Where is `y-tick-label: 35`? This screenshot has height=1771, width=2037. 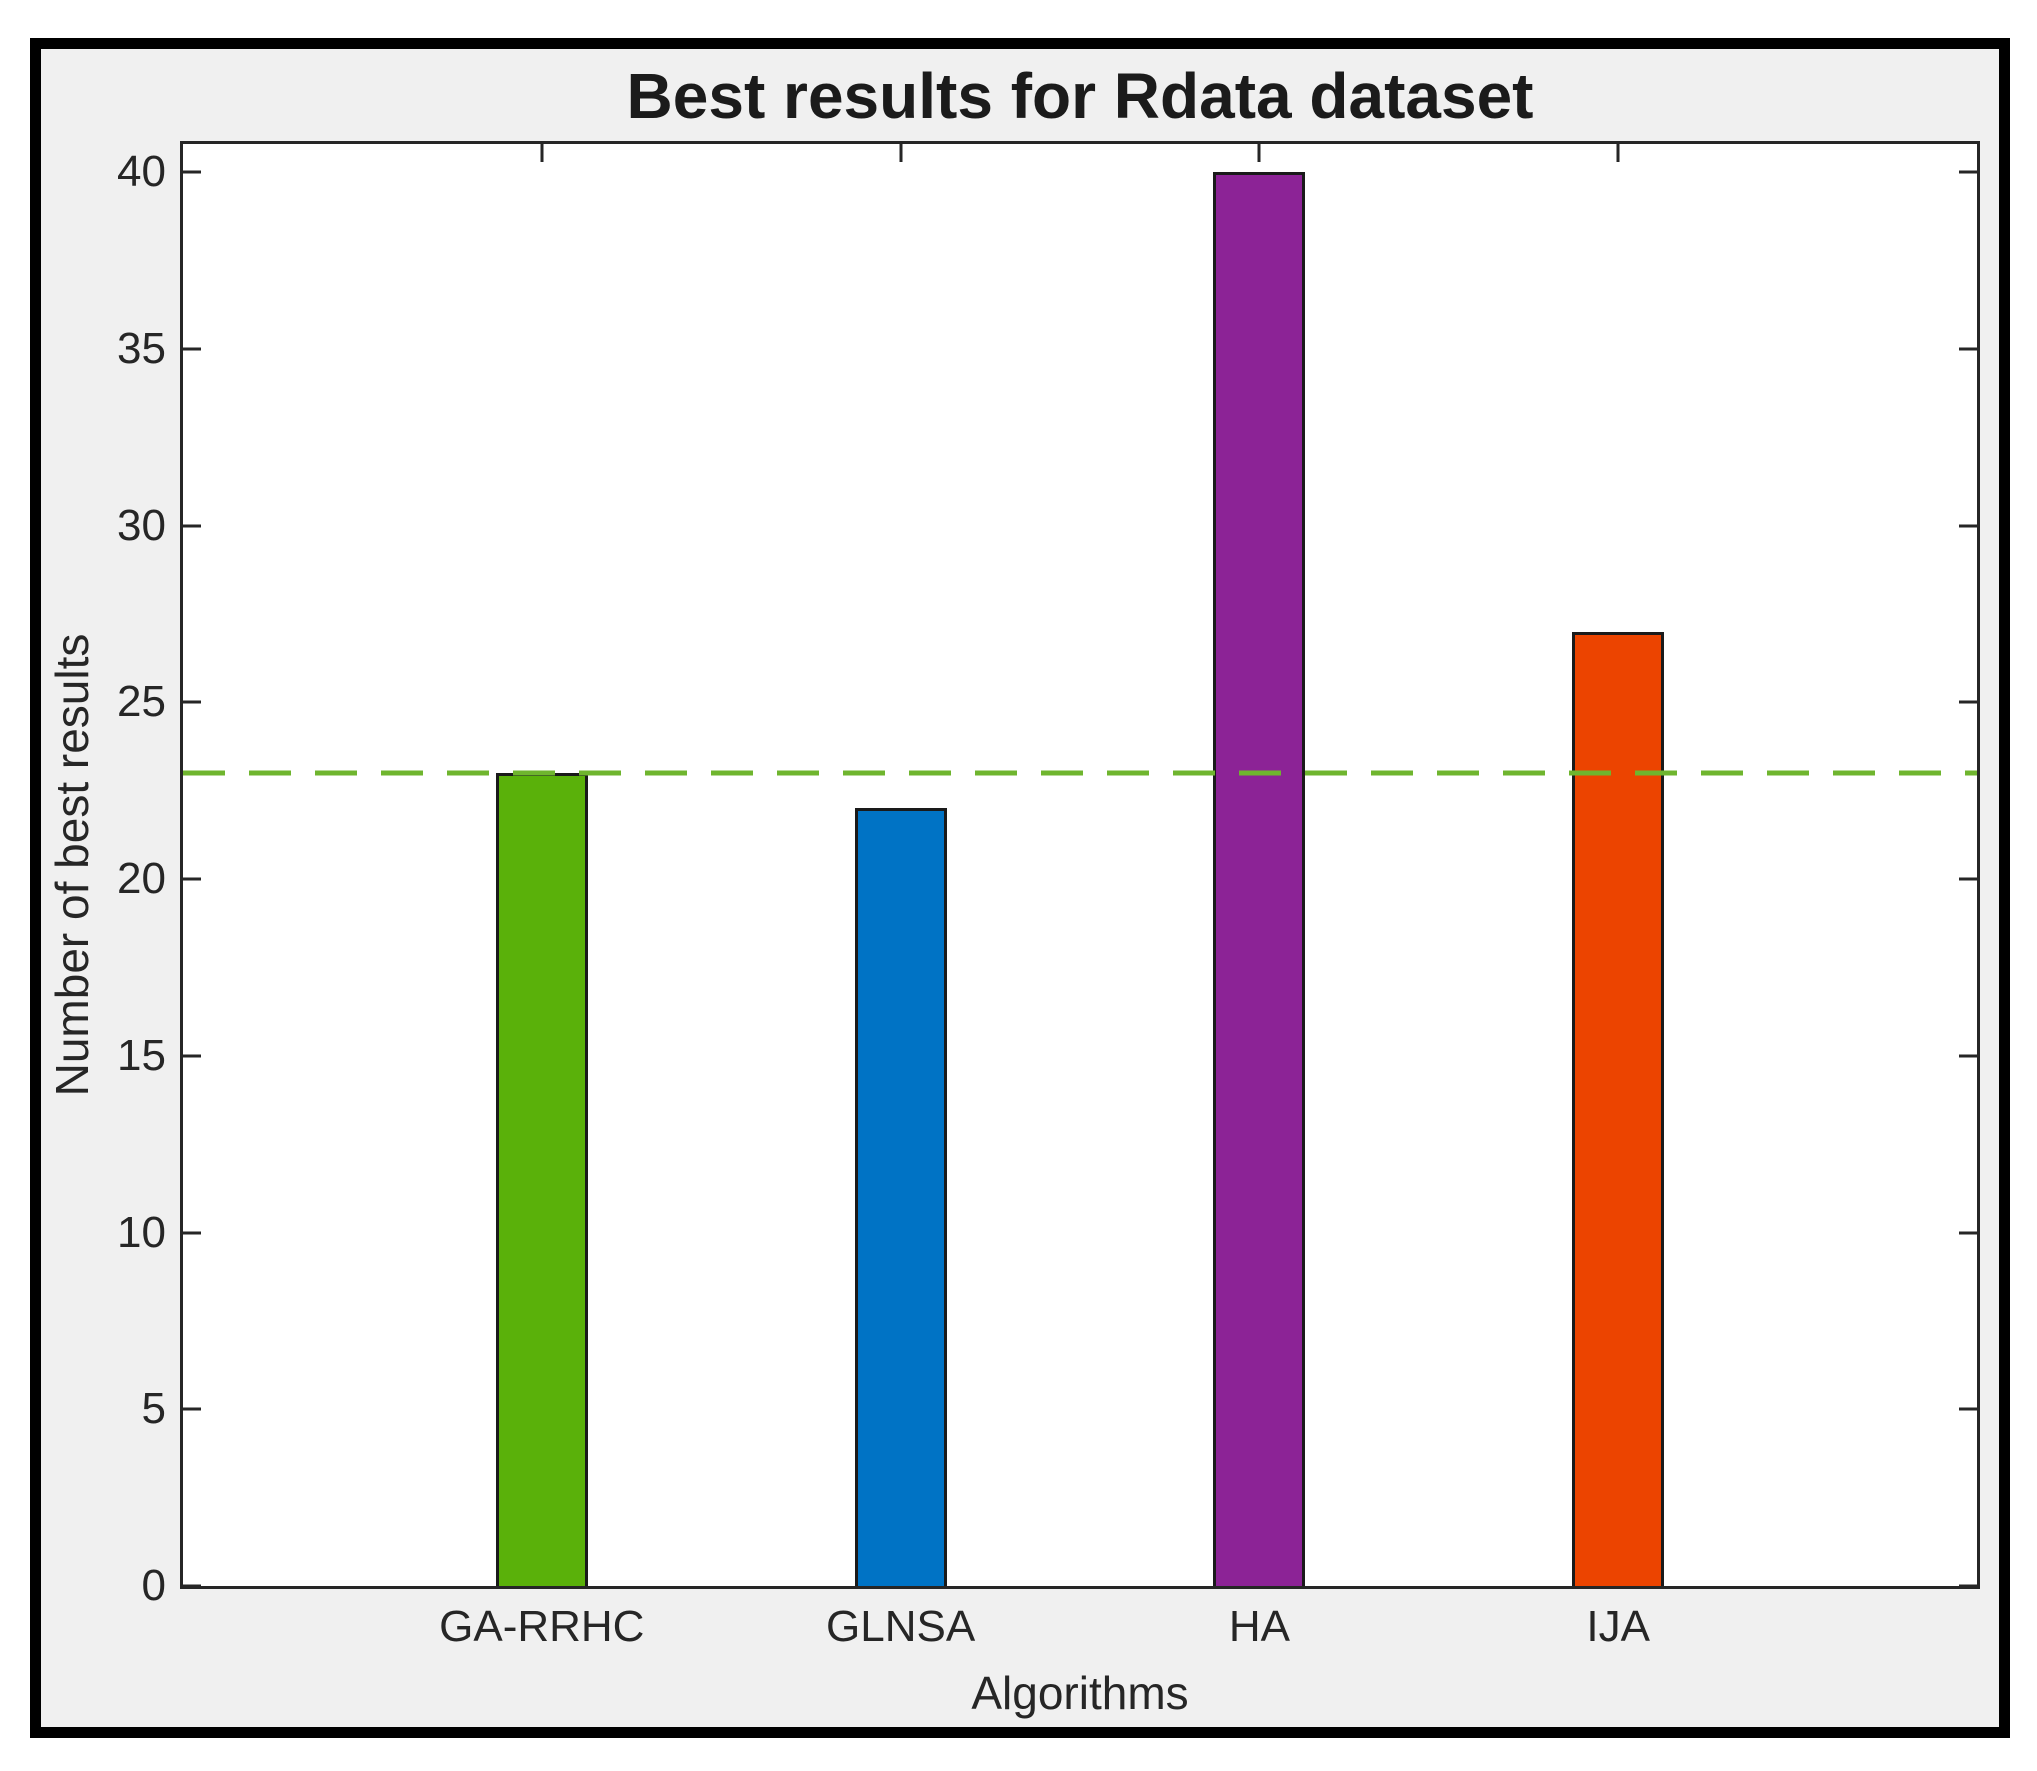 y-tick-label: 35 is located at coordinates (141, 348).